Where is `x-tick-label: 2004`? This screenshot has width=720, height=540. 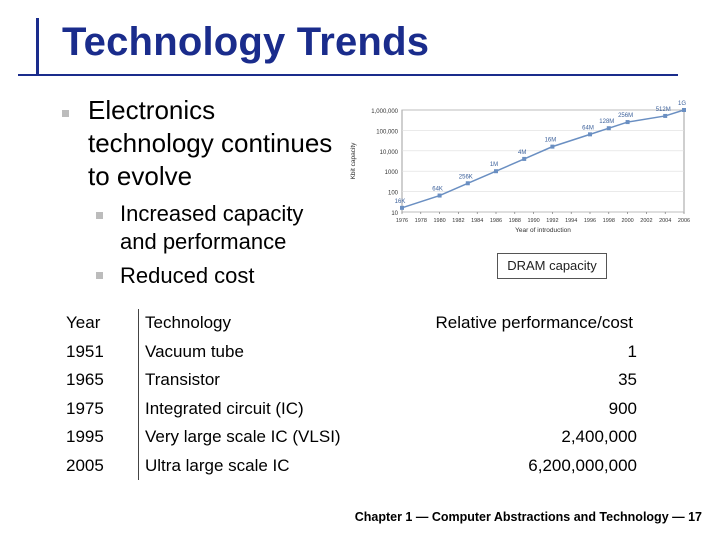
x-tick-label: 2004 is located at coordinates (665, 221).